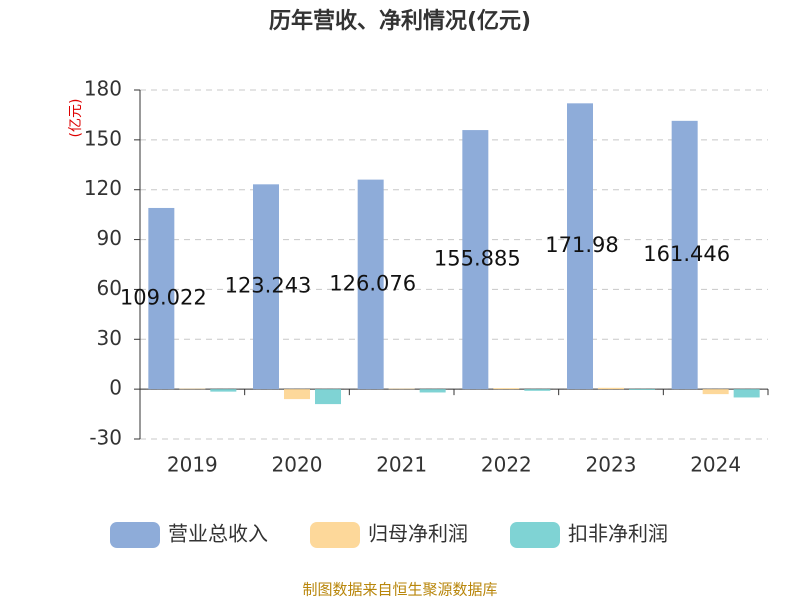 Image resolution: width=800 pixels, height=600 pixels. I want to click on legend-label: 归母净利润, so click(418, 534).